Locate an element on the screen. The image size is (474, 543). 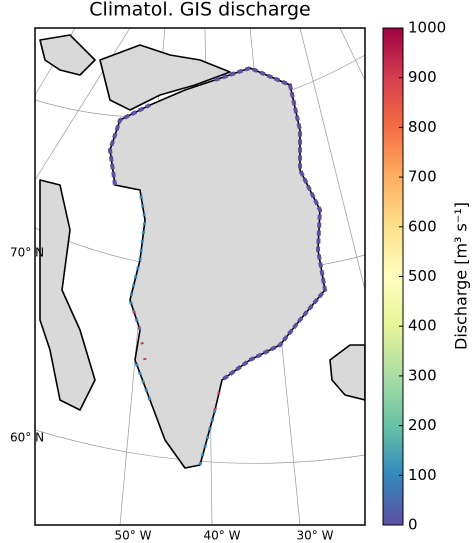
lon-label: 50° W is located at coordinates (133, 536).